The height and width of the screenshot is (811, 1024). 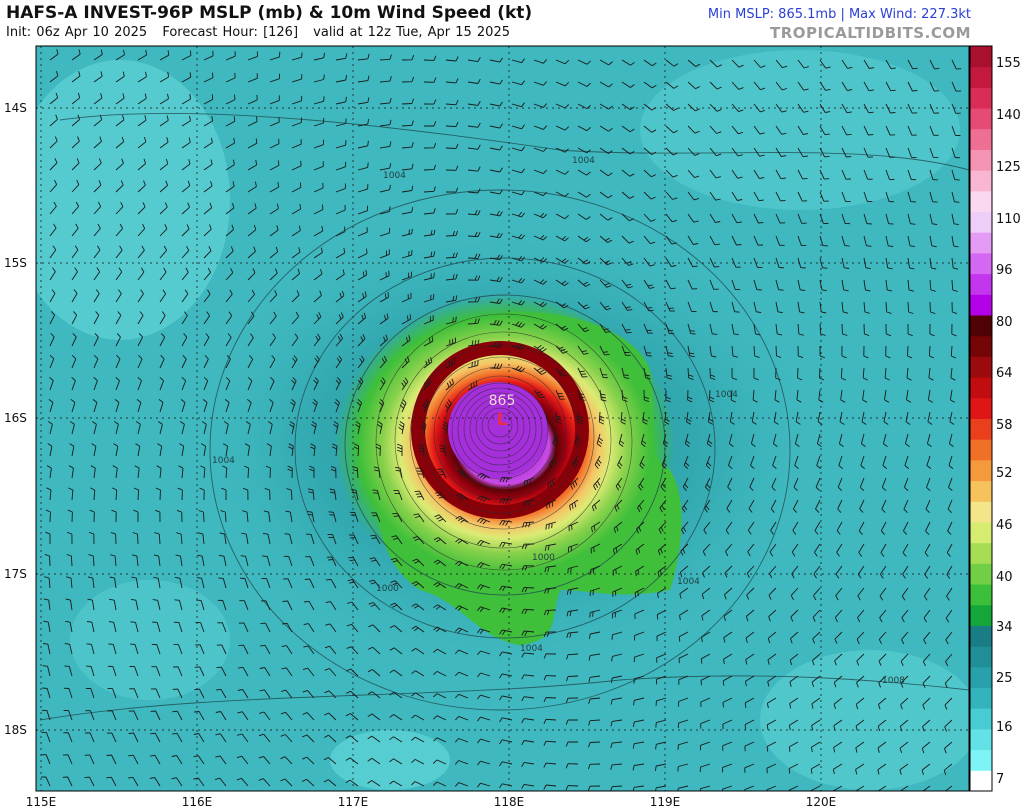 I want to click on light-wind-patch, so click(x=133, y=200).